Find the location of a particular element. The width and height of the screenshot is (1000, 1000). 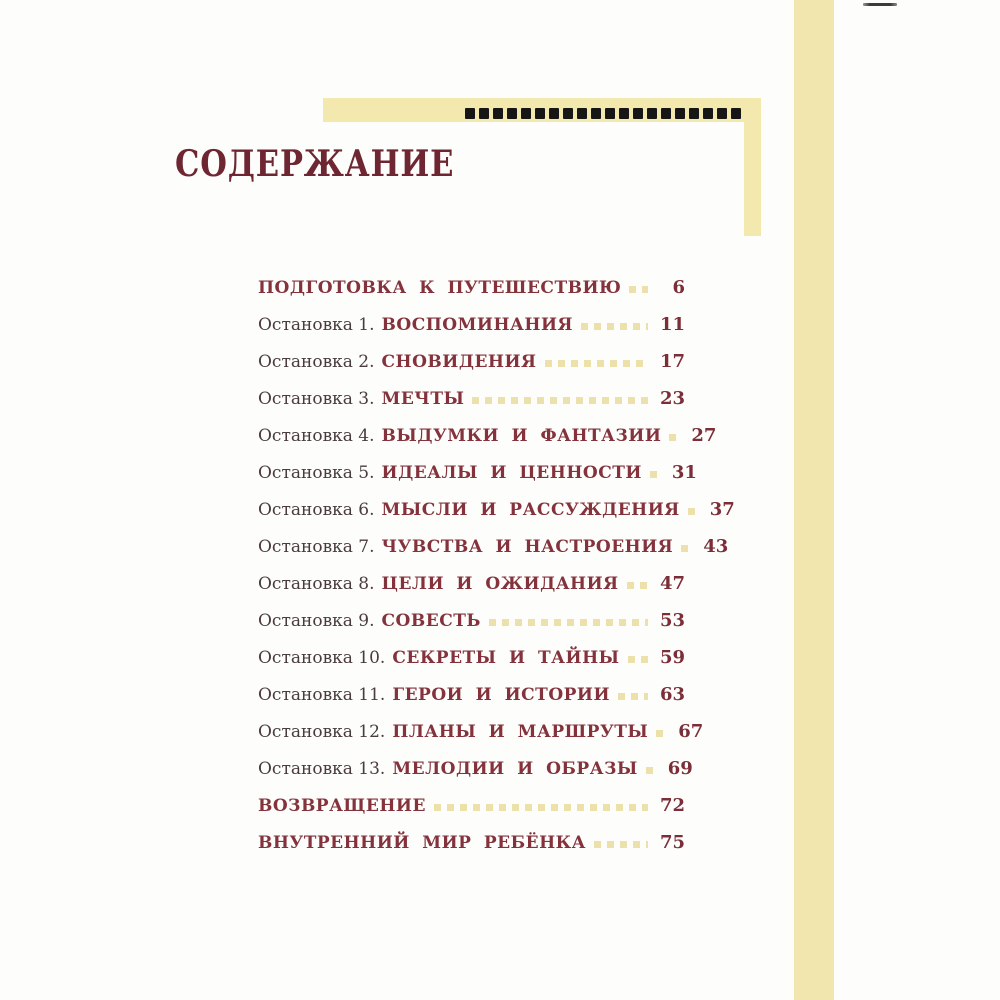

toc-entry: Остановка 6. МЫСЛИ И РАССУЖДЕНИЯ 37 is located at coordinates (496, 517).